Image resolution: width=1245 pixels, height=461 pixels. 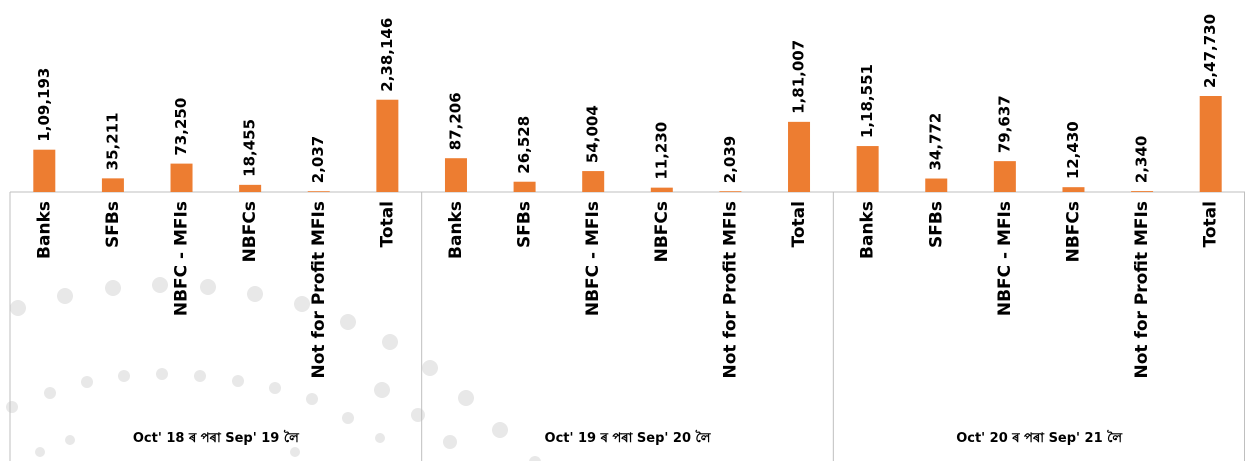 What do you see at coordinates (44, 105) in the screenshot?
I see `value-label: 1,09,193` at bounding box center [44, 105].